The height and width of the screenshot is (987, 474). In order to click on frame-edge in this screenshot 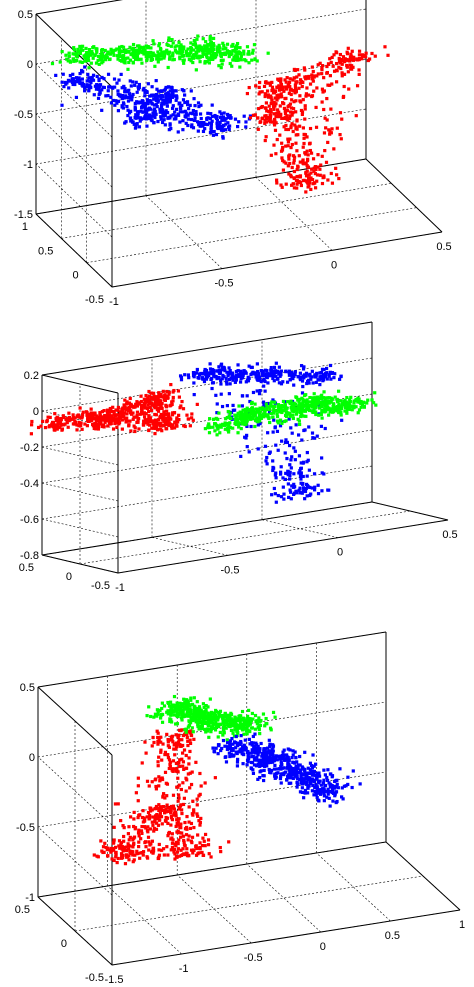, I will do `click(423, 876)`.